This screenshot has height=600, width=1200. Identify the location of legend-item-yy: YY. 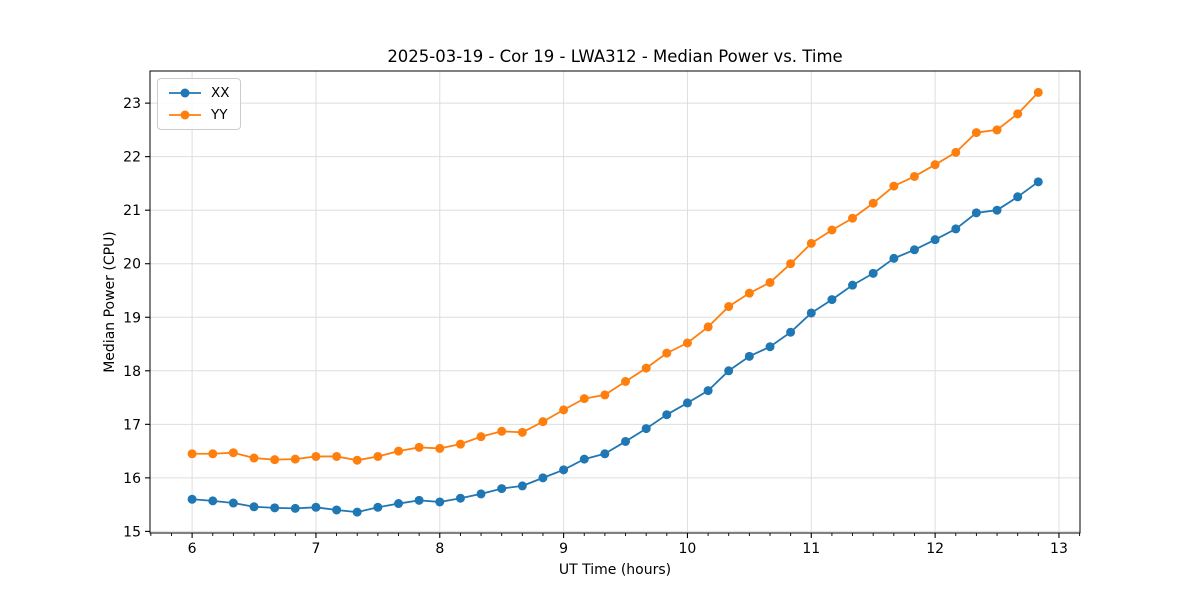
(198, 115).